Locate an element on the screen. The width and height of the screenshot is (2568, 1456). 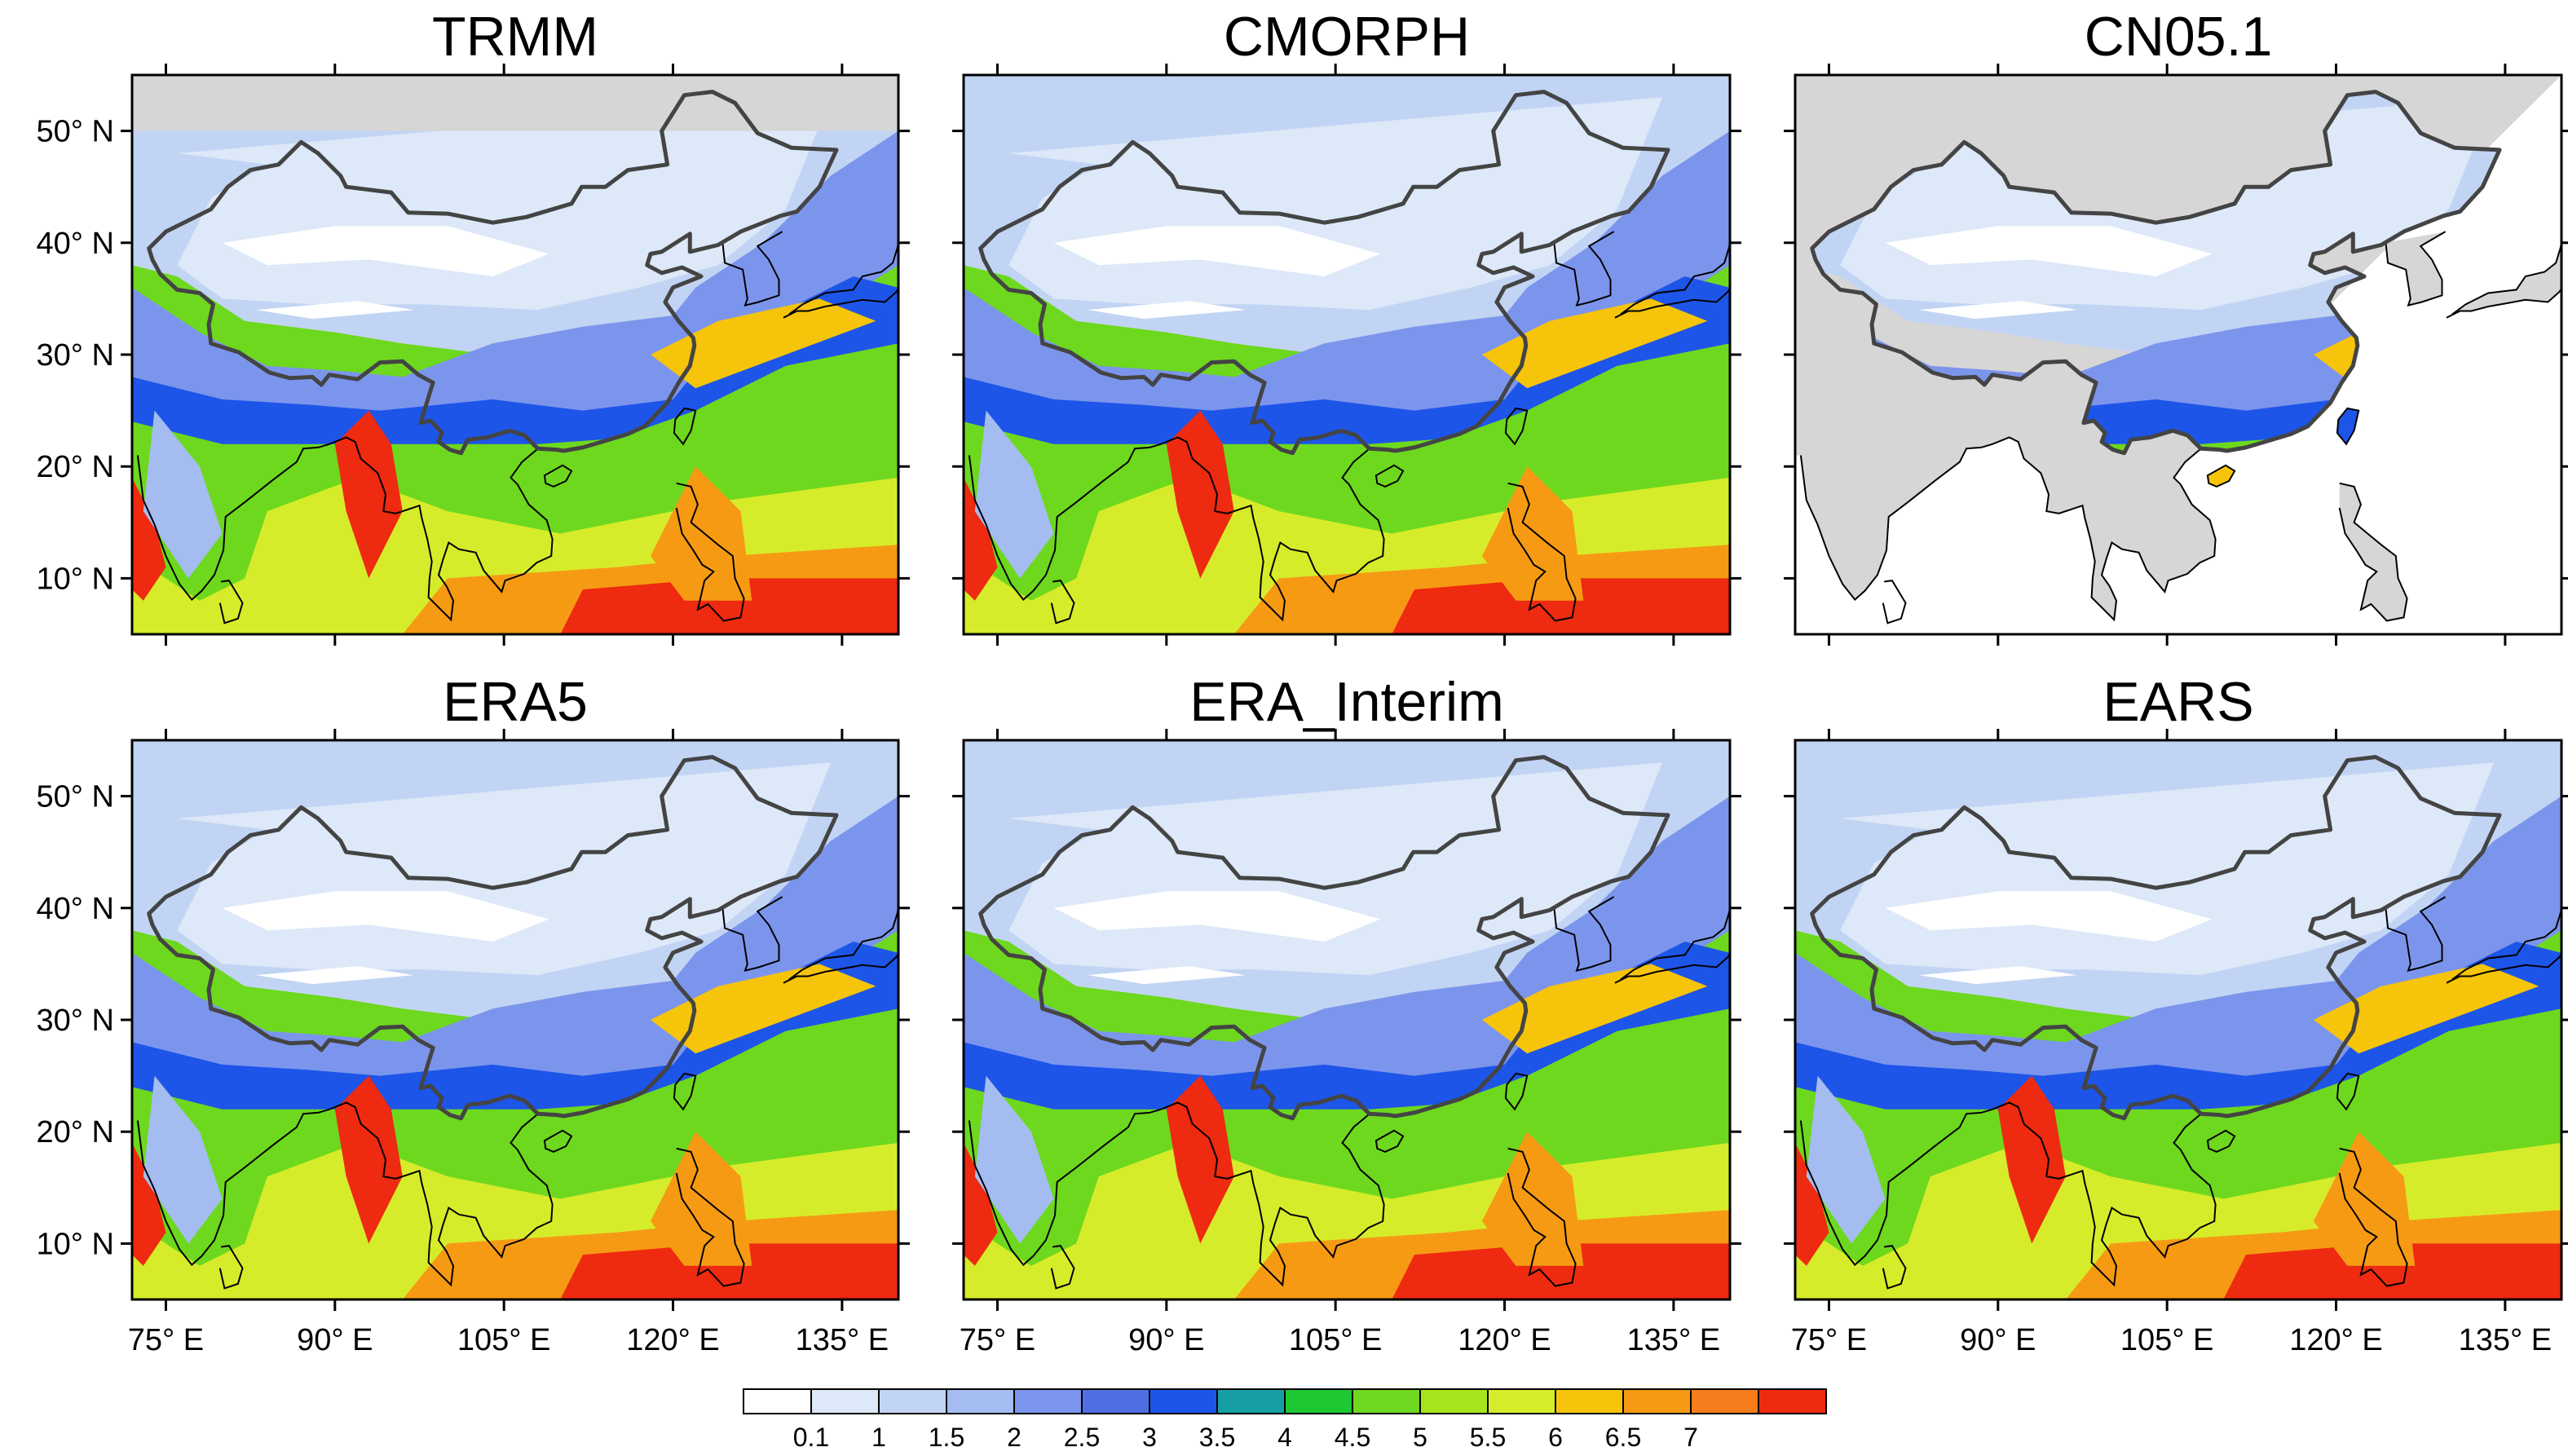
panel-cn051: CN05.1 is located at coordinates (2176, 326).